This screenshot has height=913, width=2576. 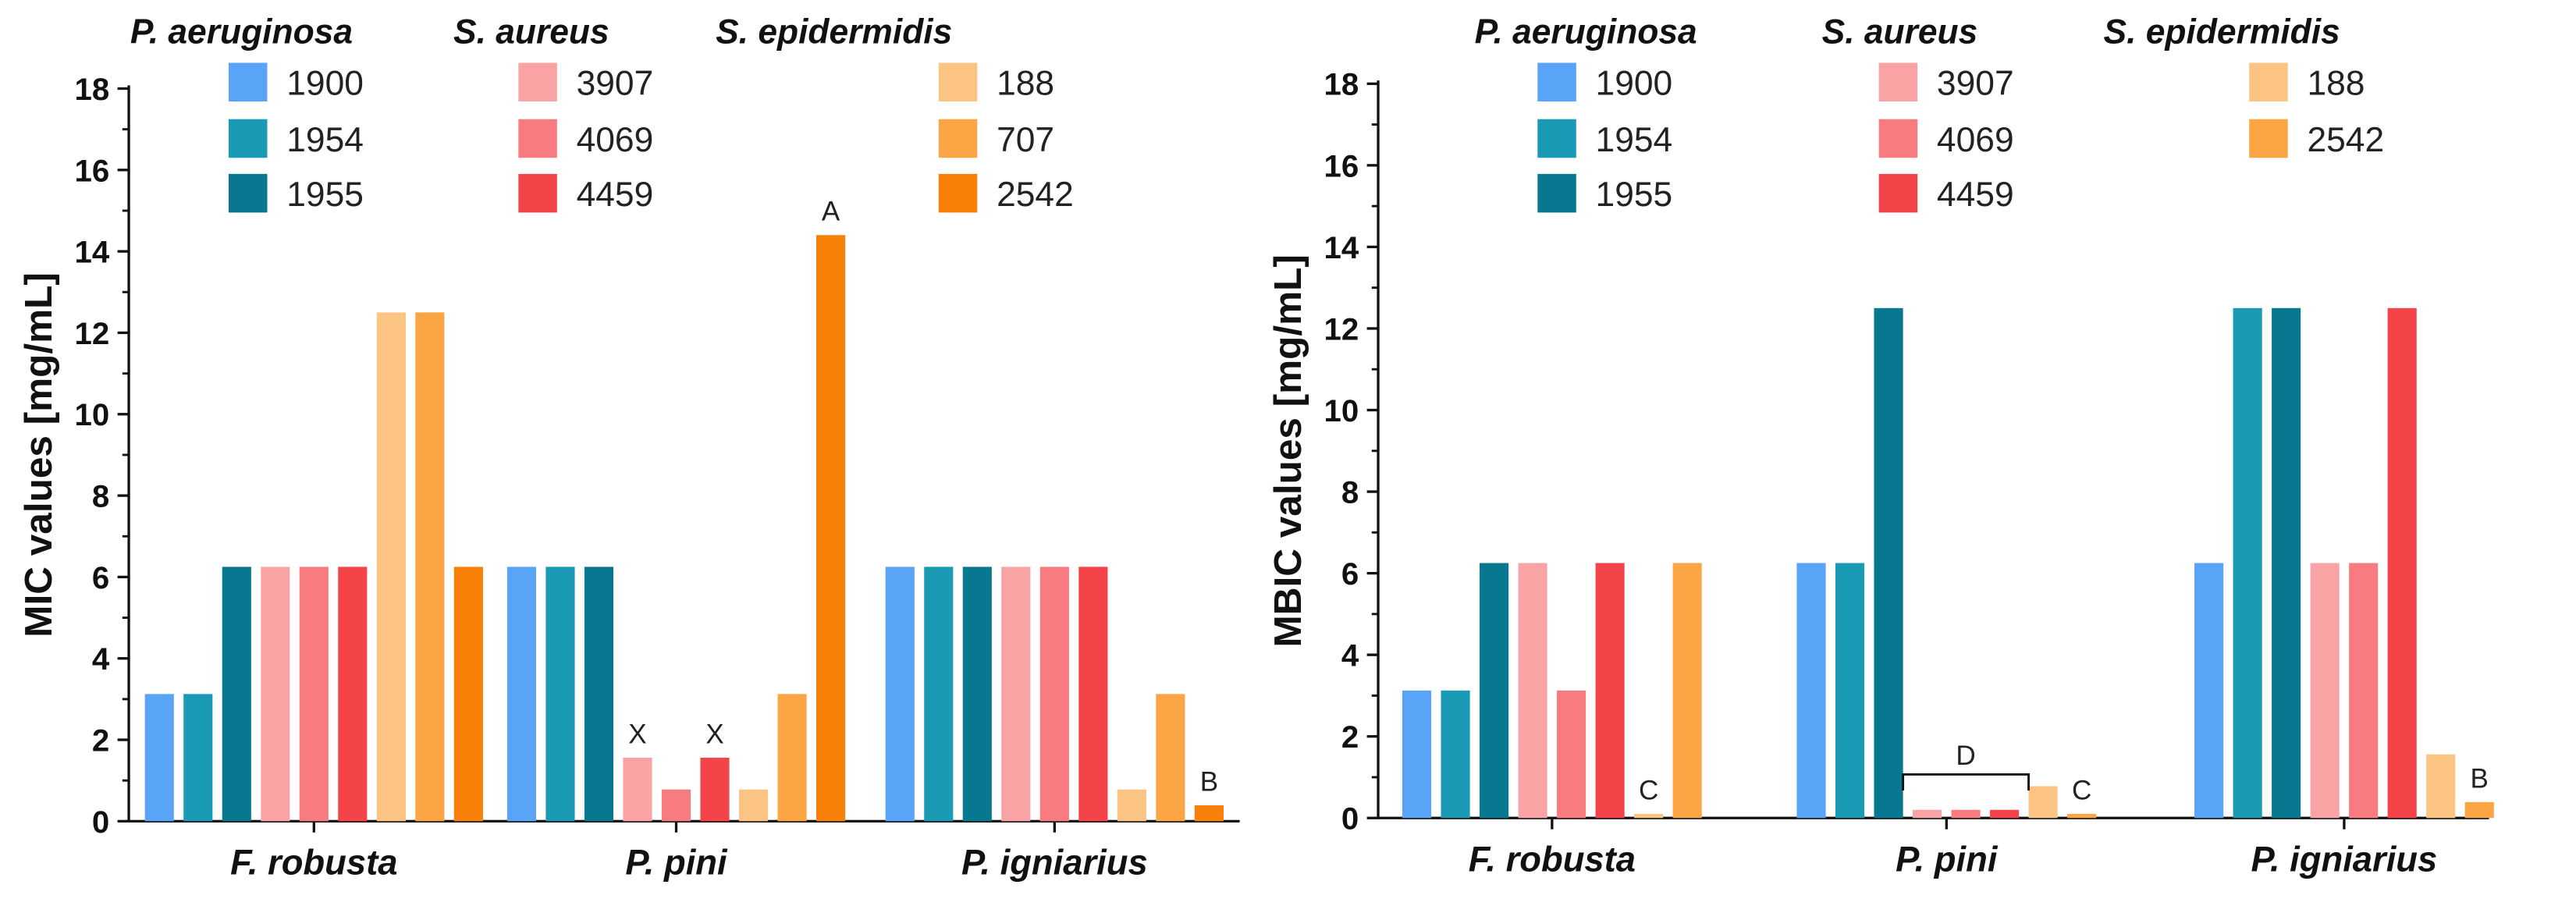 I want to click on annotation-label: A, so click(x=831, y=212).